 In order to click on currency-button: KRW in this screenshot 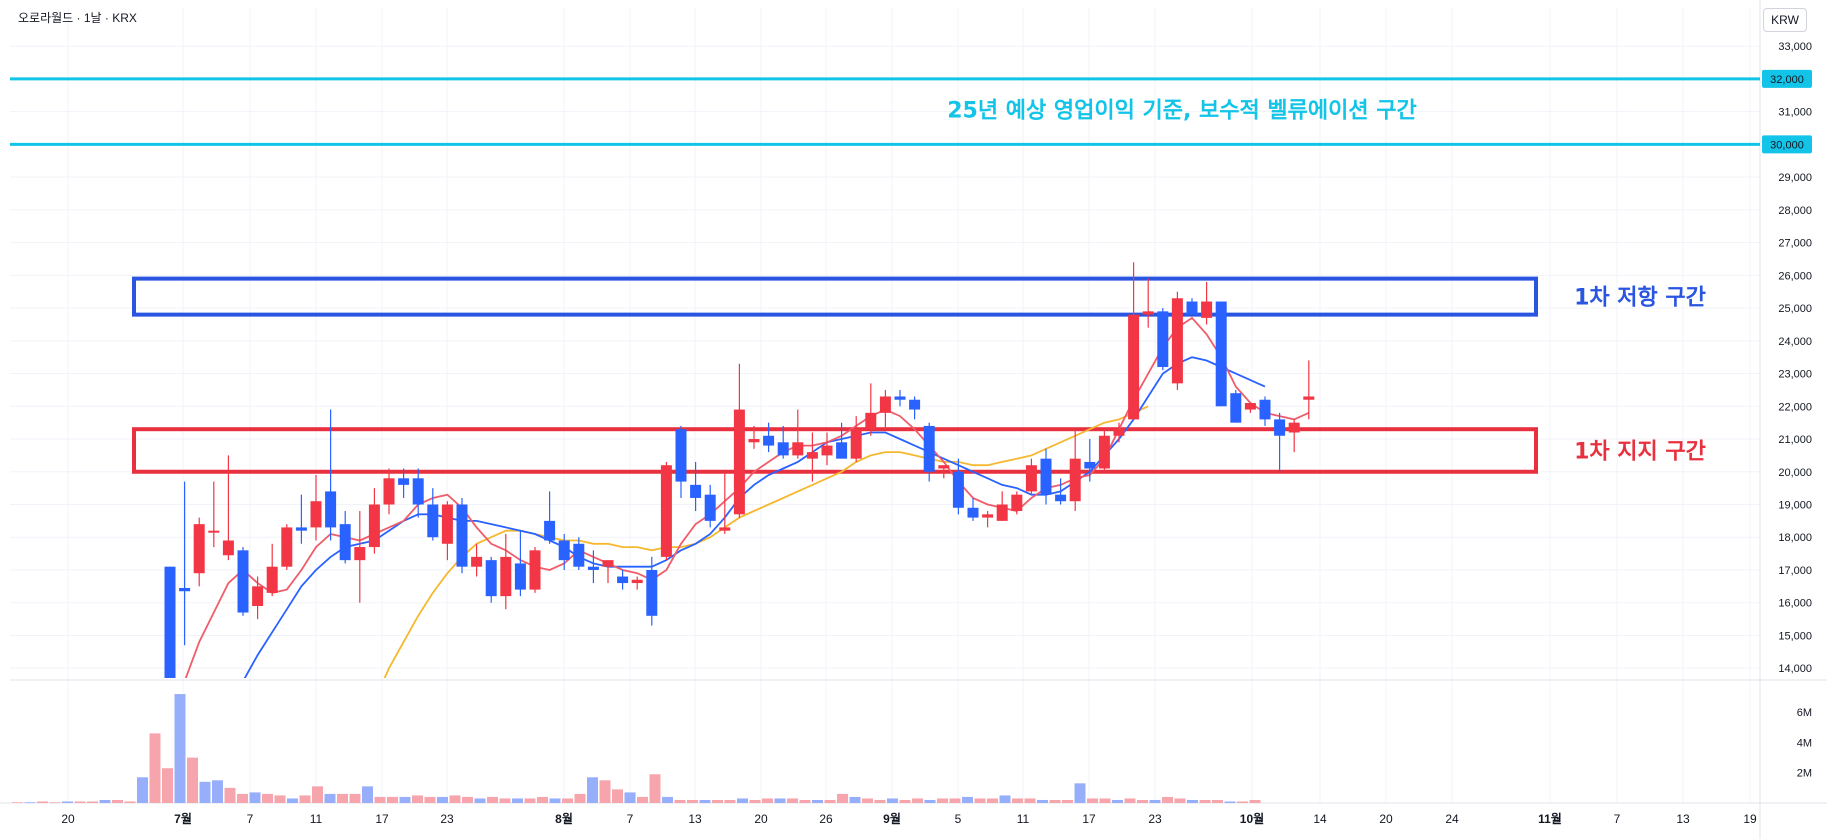, I will do `click(1785, 20)`.